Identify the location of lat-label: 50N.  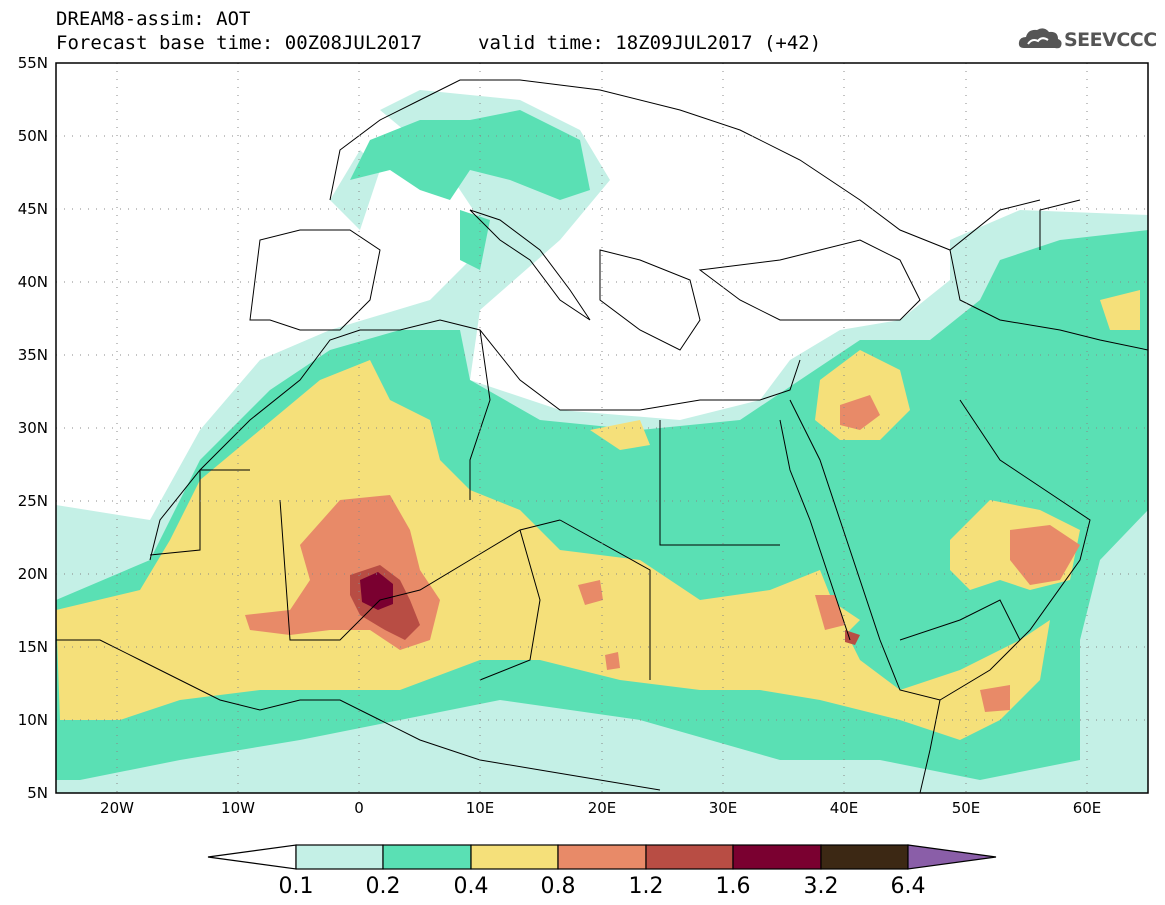
(33, 136).